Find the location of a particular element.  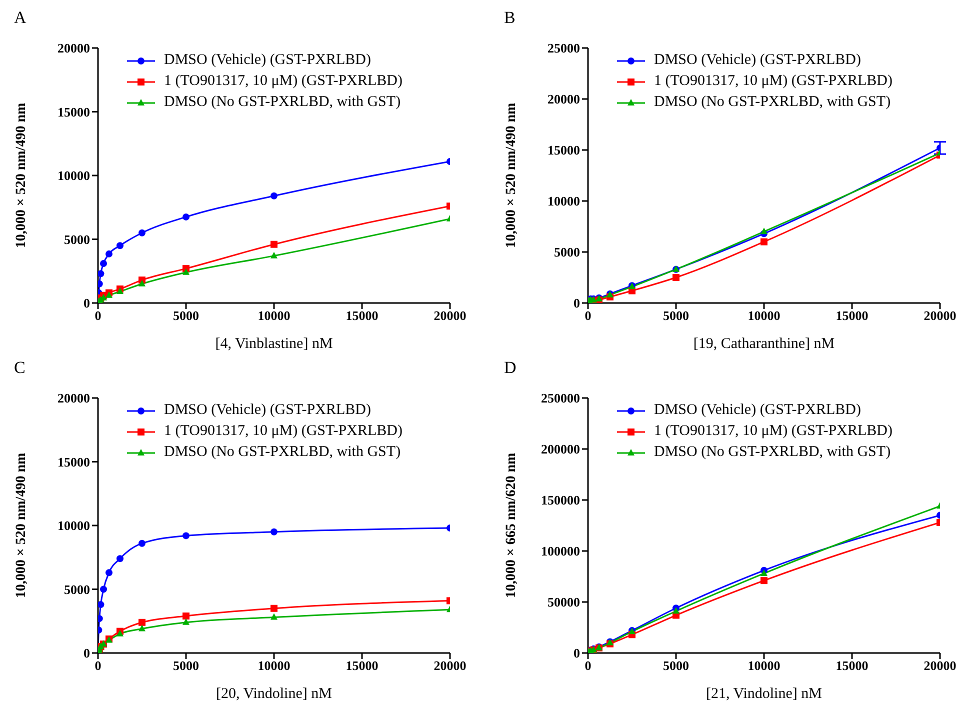

y-tick-label: 150000 is located at coordinates (560, 500).